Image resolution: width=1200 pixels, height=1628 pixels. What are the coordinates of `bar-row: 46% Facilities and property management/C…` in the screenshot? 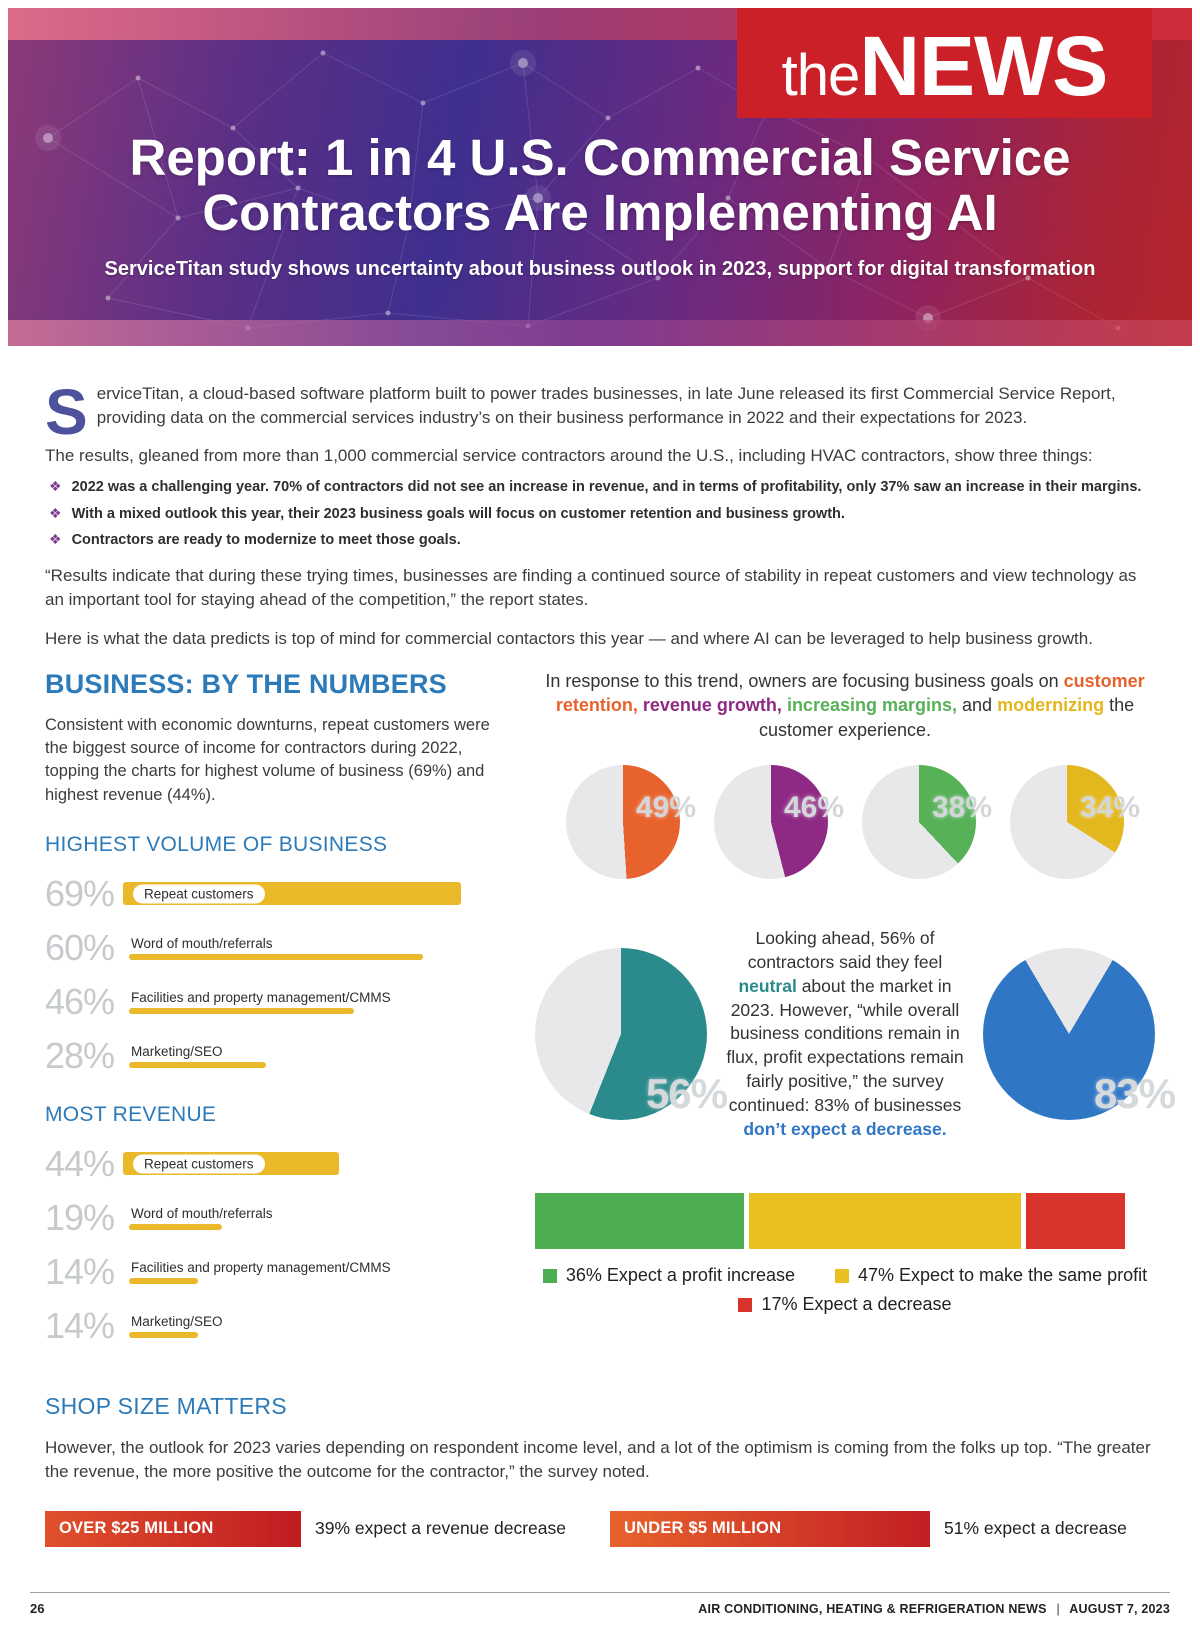 It's located at (275, 1002).